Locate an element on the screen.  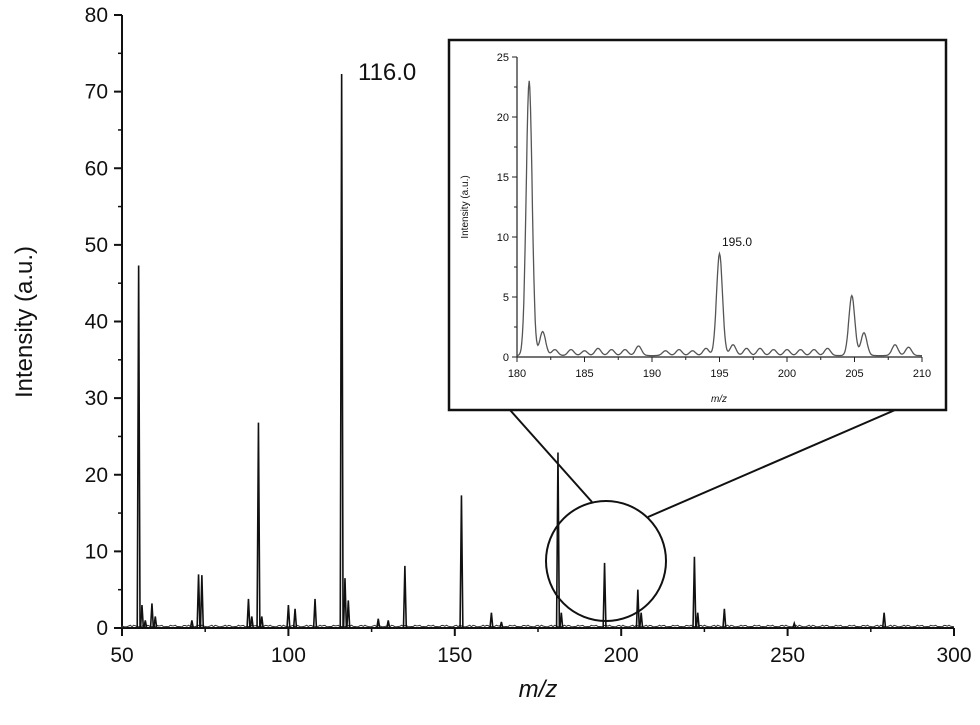
inset-y-axis-label: Intensity (a.u.) is located at coordinates (465, 206).